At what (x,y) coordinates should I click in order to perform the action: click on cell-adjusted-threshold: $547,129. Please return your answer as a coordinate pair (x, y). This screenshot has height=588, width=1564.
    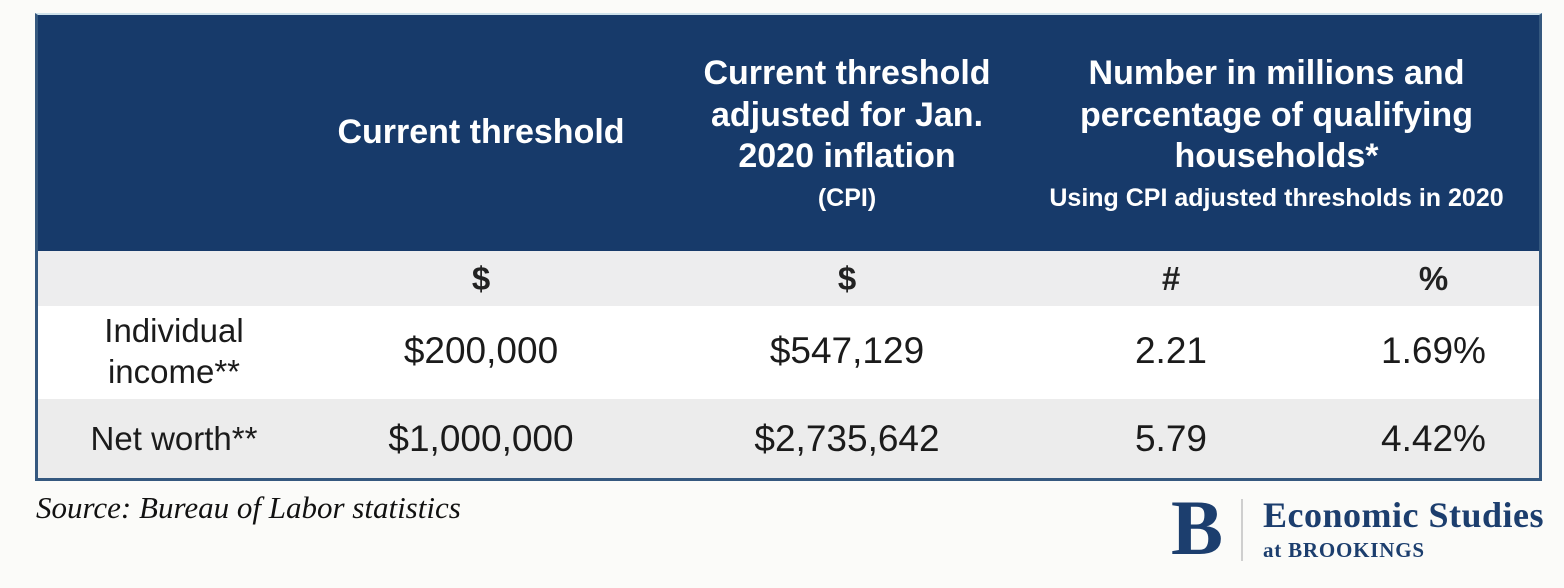
    Looking at the image, I should click on (847, 350).